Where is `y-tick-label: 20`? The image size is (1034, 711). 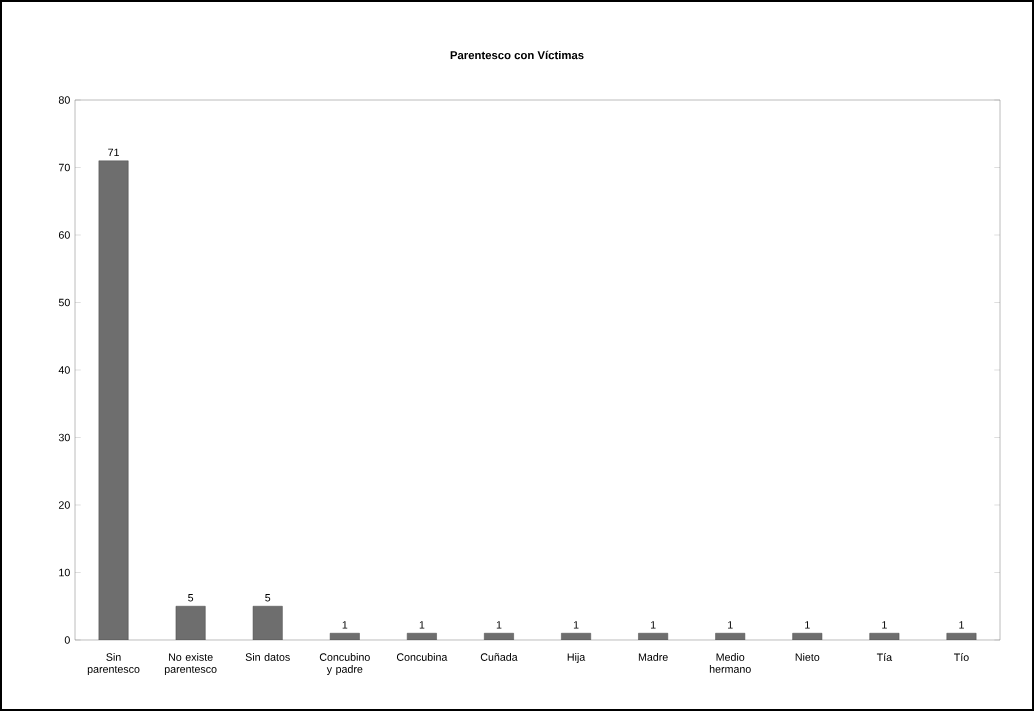
y-tick-label: 20 is located at coordinates (64, 505).